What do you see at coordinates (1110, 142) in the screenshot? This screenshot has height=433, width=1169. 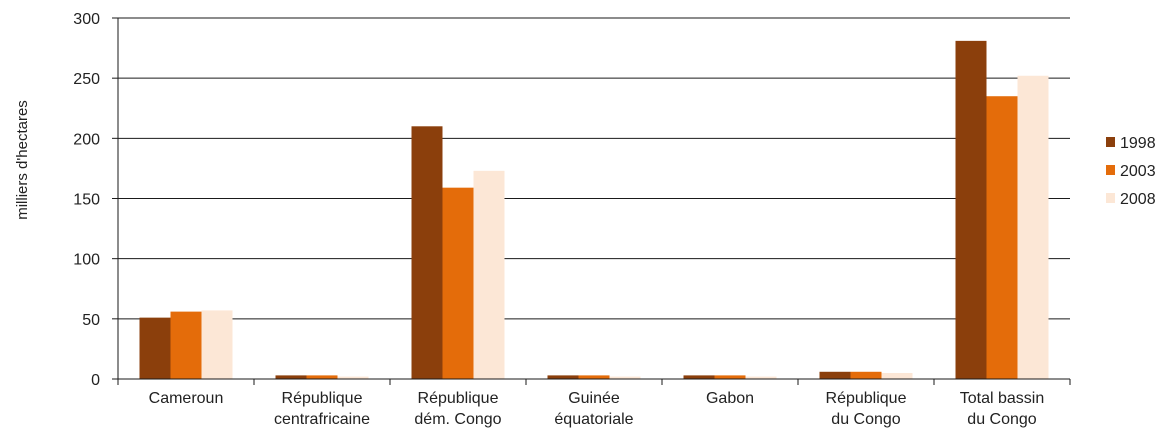 I see `legend-swatch-1998` at bounding box center [1110, 142].